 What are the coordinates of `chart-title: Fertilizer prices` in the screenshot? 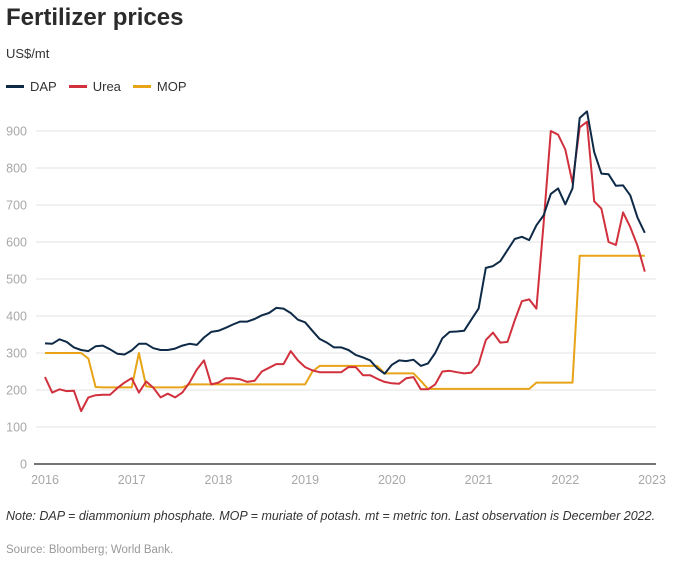 It's located at (95, 17).